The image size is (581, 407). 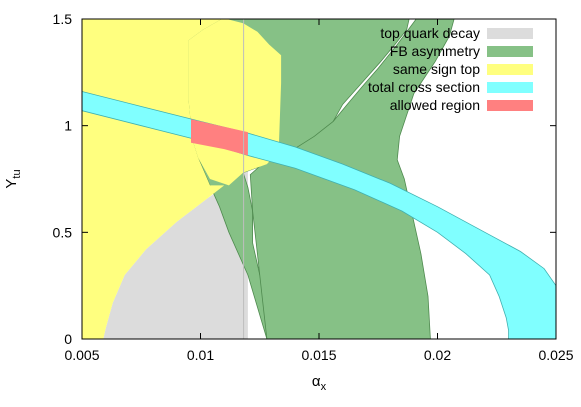 I want to click on legend-label: allowed region, so click(x=435, y=105).